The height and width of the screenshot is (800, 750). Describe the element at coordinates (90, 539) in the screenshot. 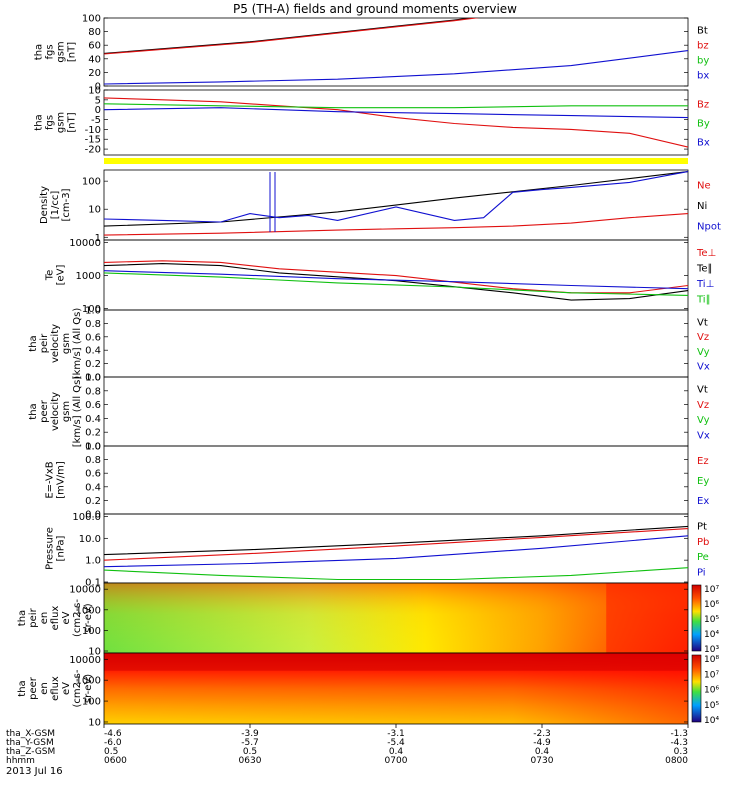

I see `y-tick-label: 10.0` at that location.